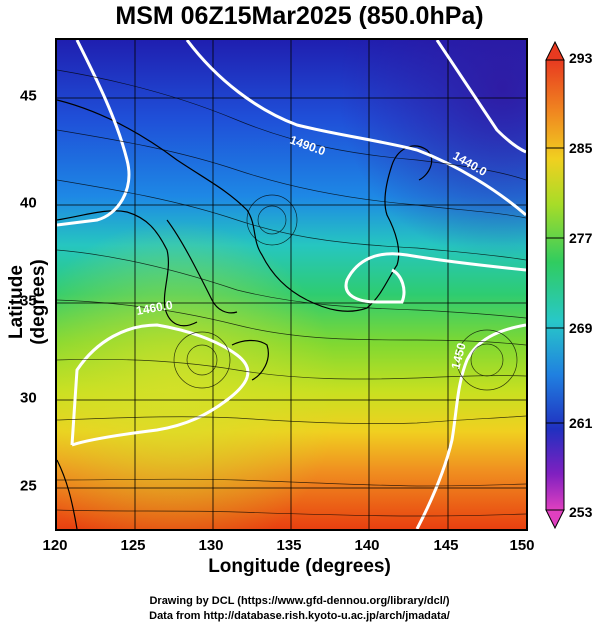 Image resolution: width=599 pixels, height=625 pixels. What do you see at coordinates (55, 545) in the screenshot?
I see `x-tick-120: 120` at bounding box center [55, 545].